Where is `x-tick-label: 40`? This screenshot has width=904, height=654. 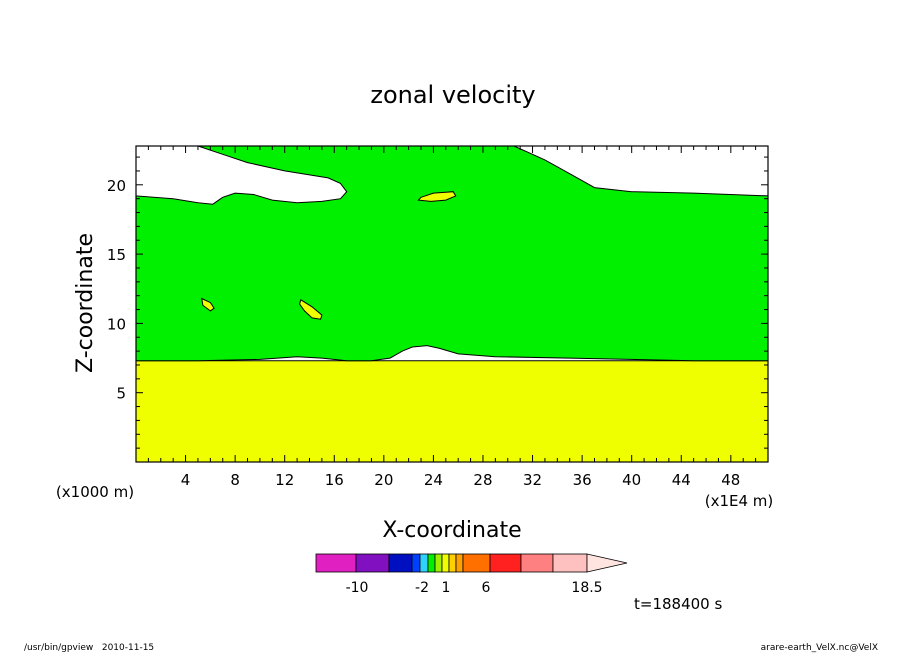 x-tick-label: 40 is located at coordinates (631, 480).